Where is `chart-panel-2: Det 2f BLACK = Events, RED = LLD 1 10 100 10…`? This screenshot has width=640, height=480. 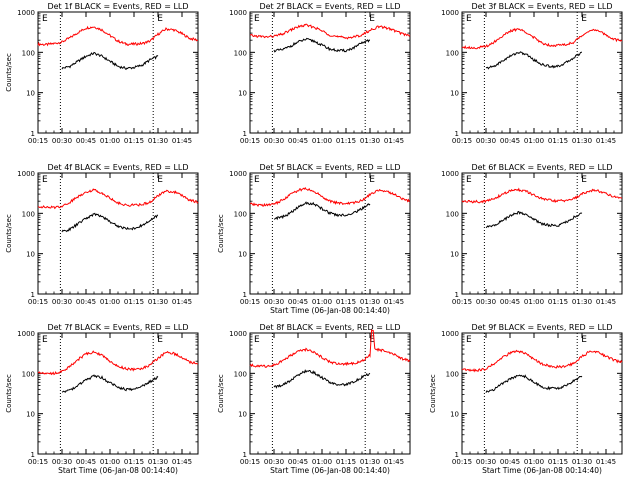
chart-panel-2: Det 2f BLACK = Events, RED = LLD 1 10 100 10… is located at coordinates (320, 73).